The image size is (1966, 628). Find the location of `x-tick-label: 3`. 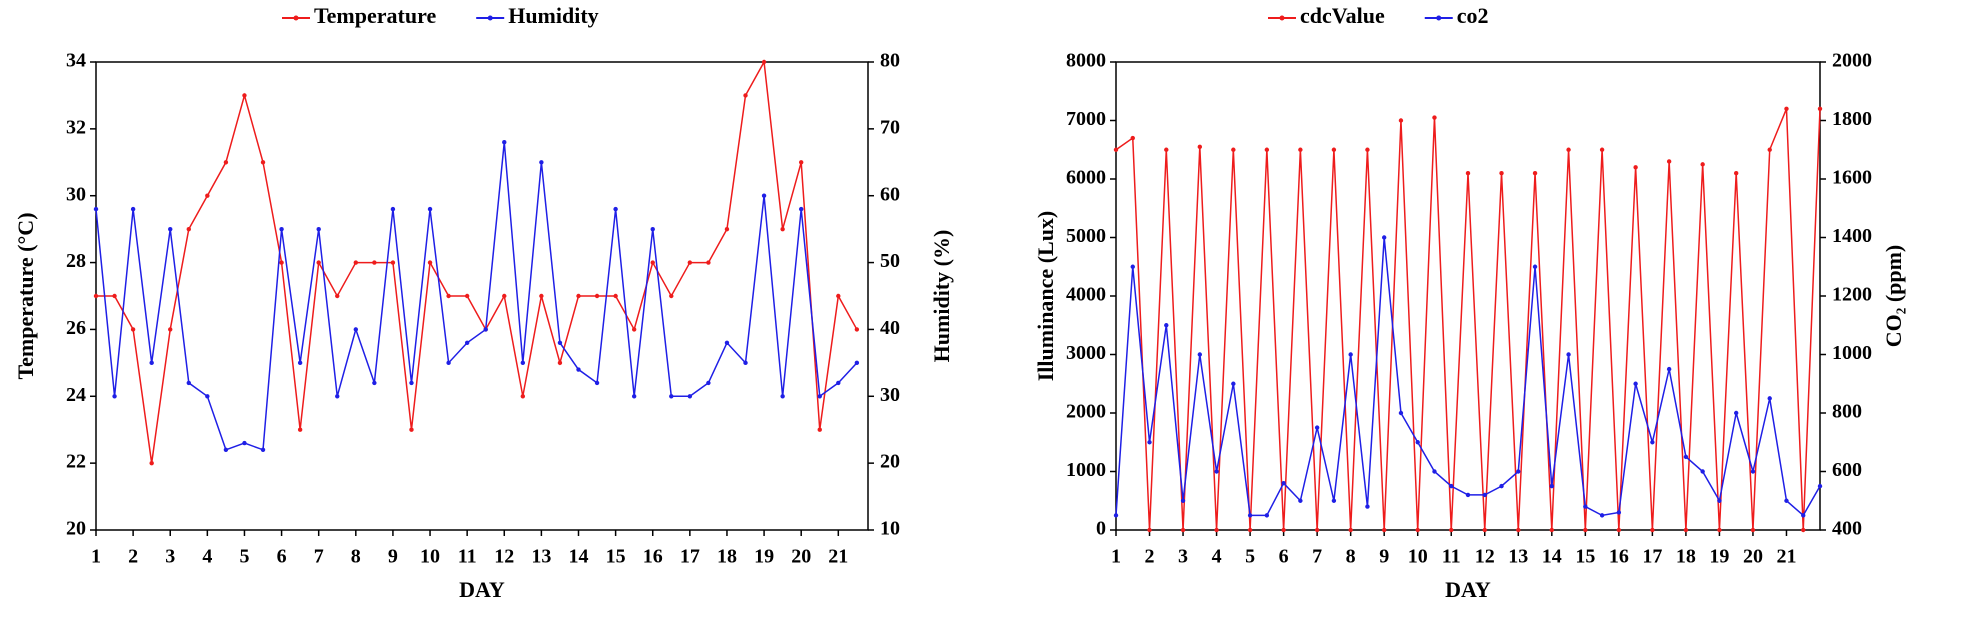

x-tick-label: 3 is located at coordinates (170, 557).